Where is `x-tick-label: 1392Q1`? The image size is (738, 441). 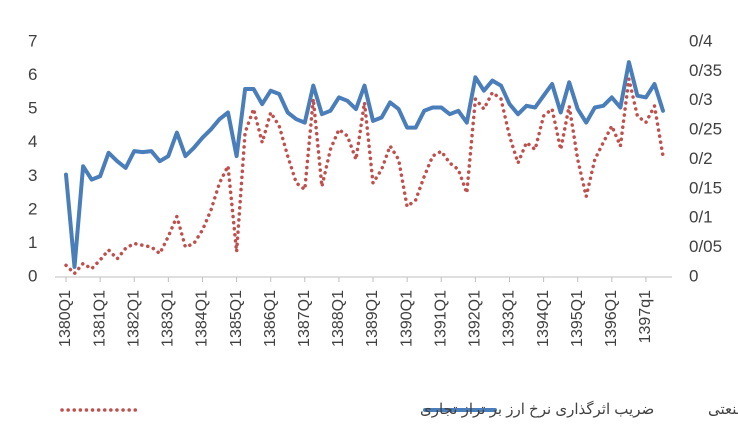 x-tick-label: 1392Q1 is located at coordinates (475, 318).